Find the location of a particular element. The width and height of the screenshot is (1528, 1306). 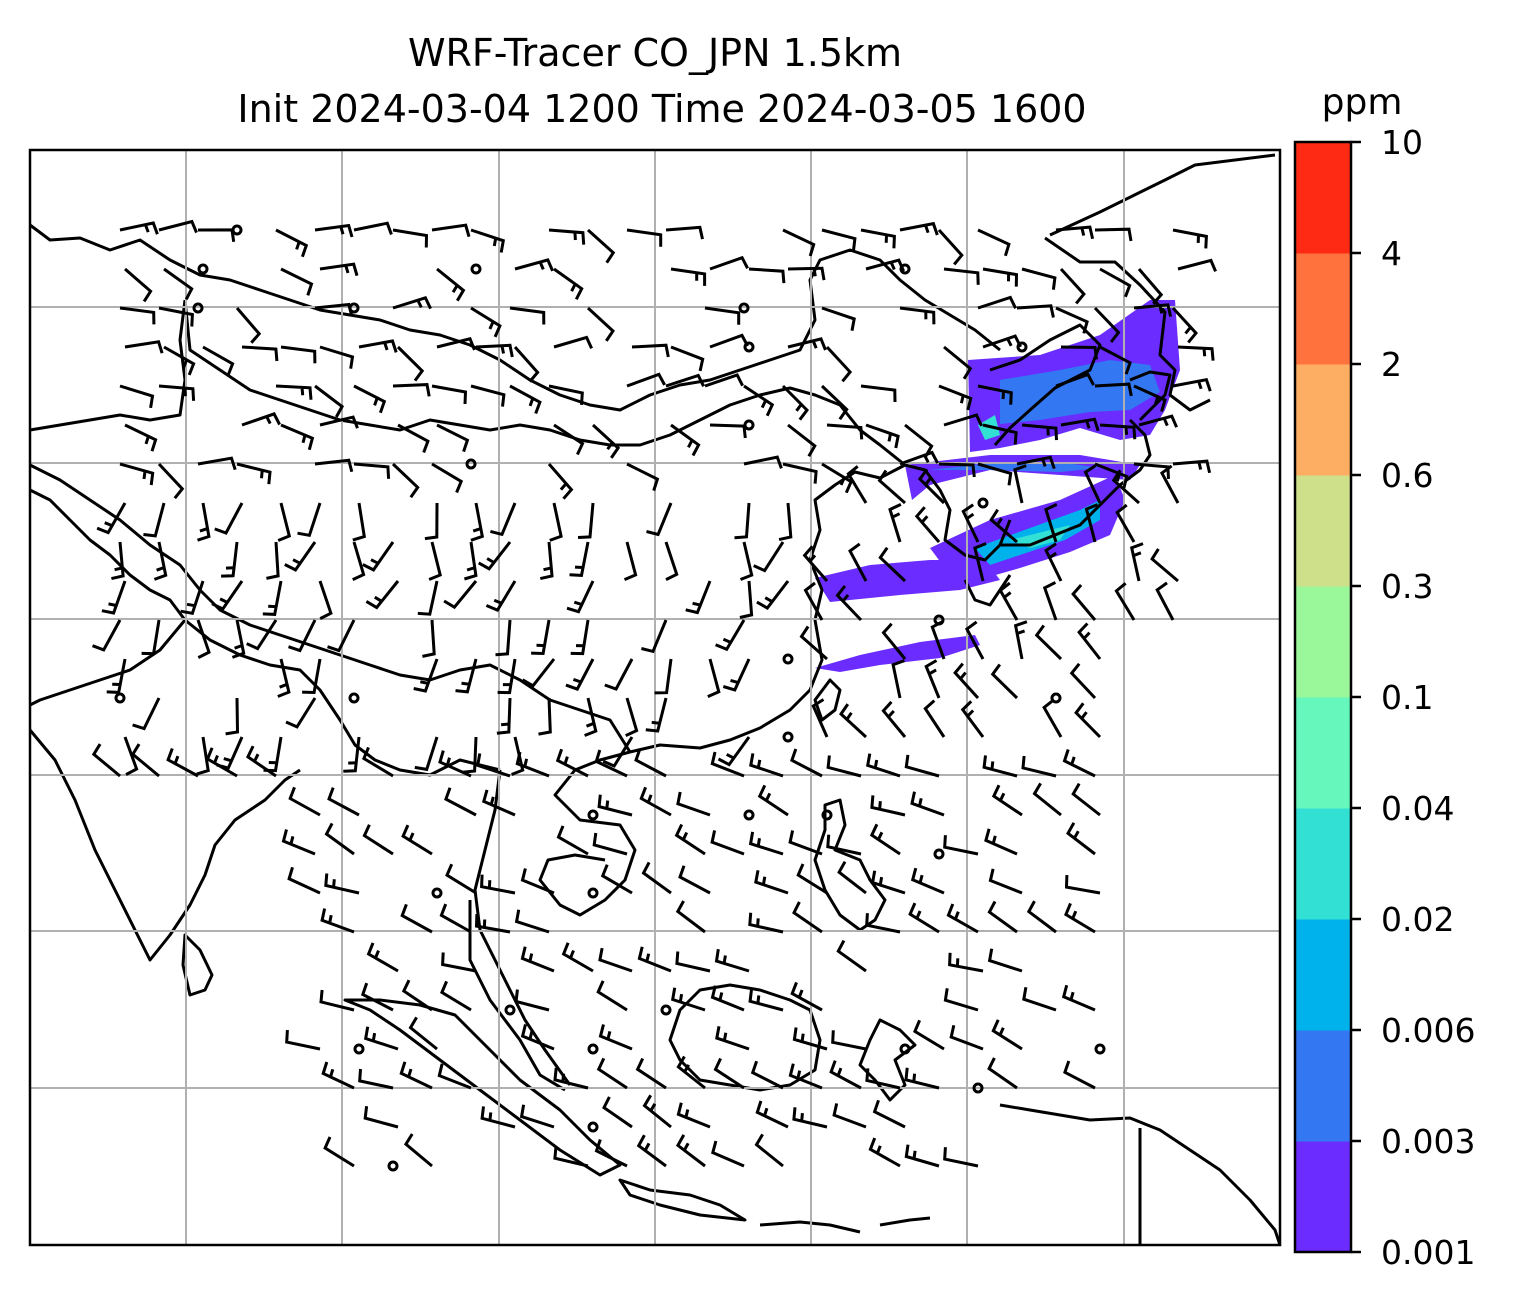

colorbar-tick-label: 0.3 is located at coordinates (1407, 586).